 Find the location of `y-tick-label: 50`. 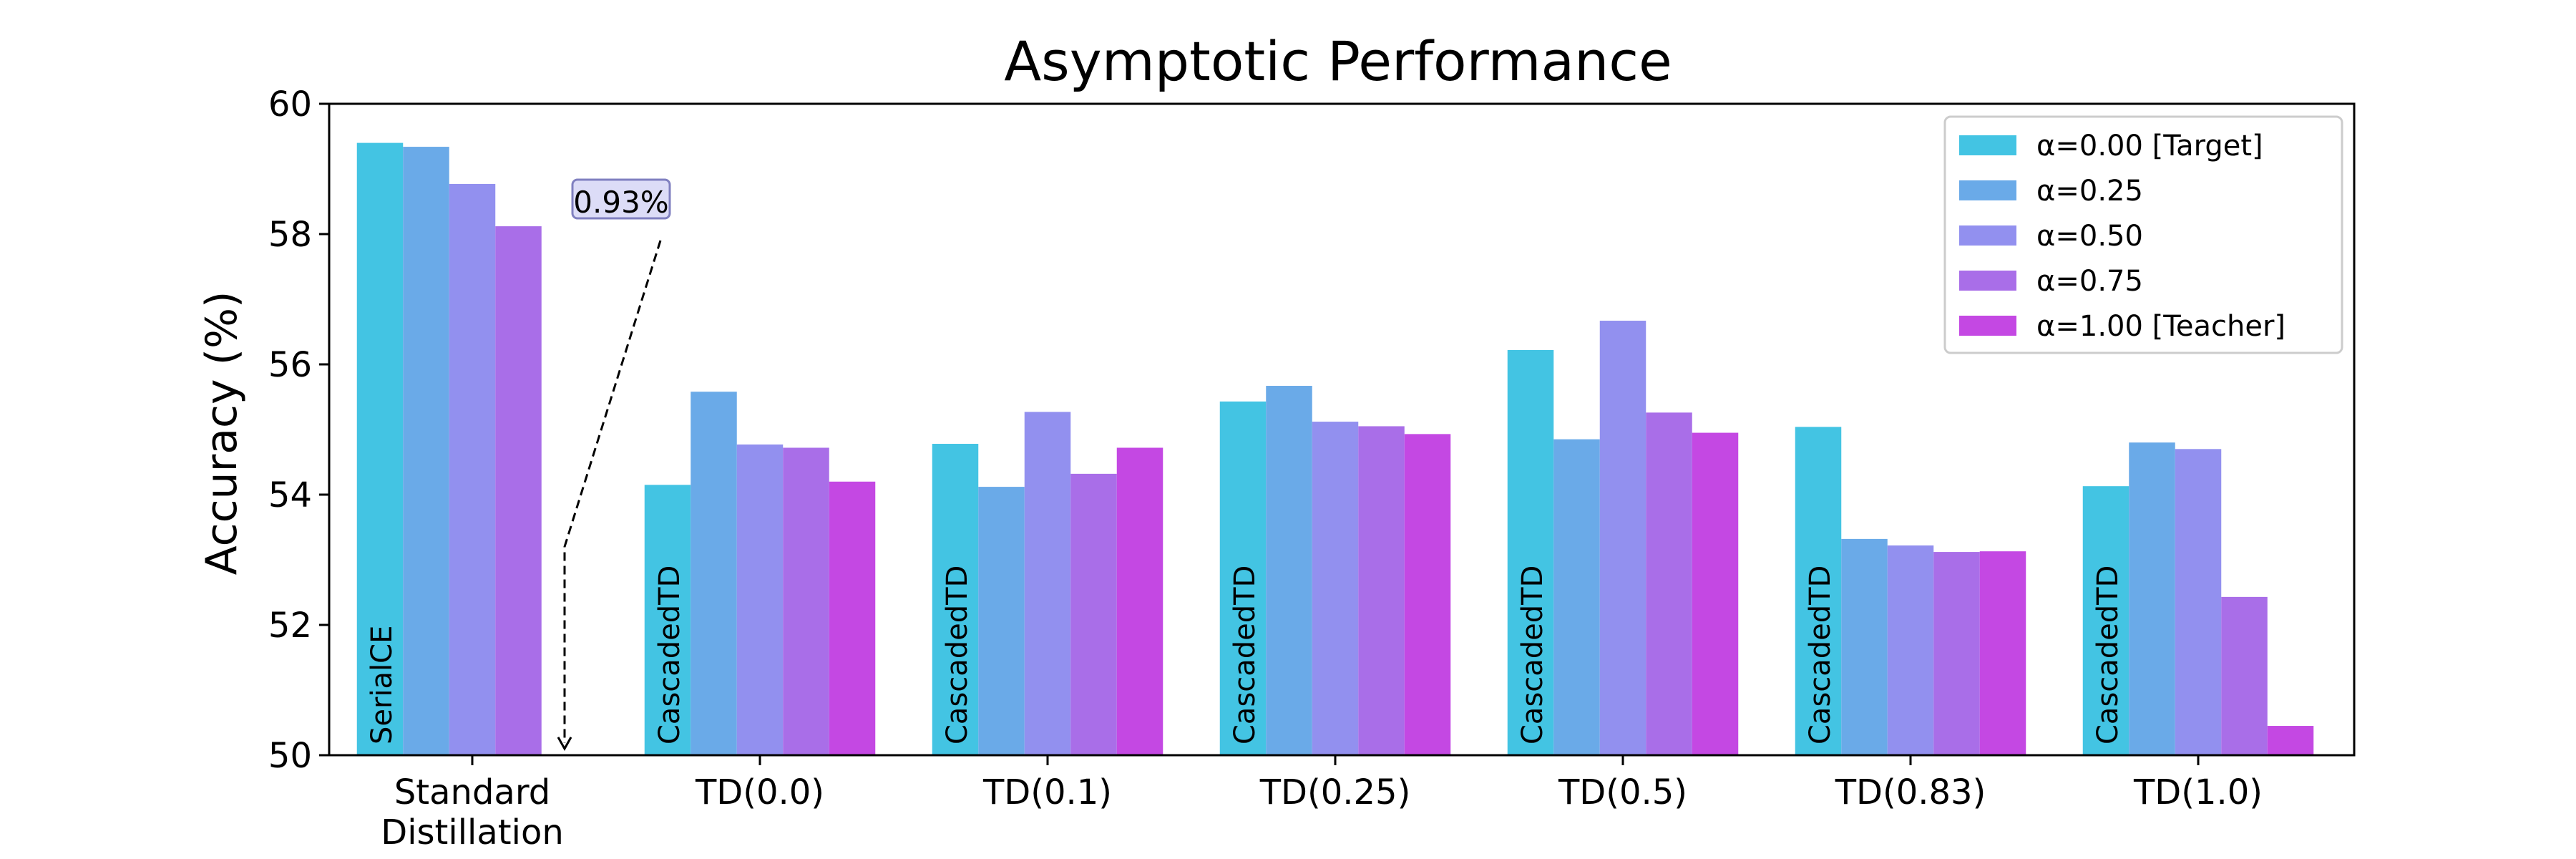

y-tick-label: 50 is located at coordinates (290, 756).